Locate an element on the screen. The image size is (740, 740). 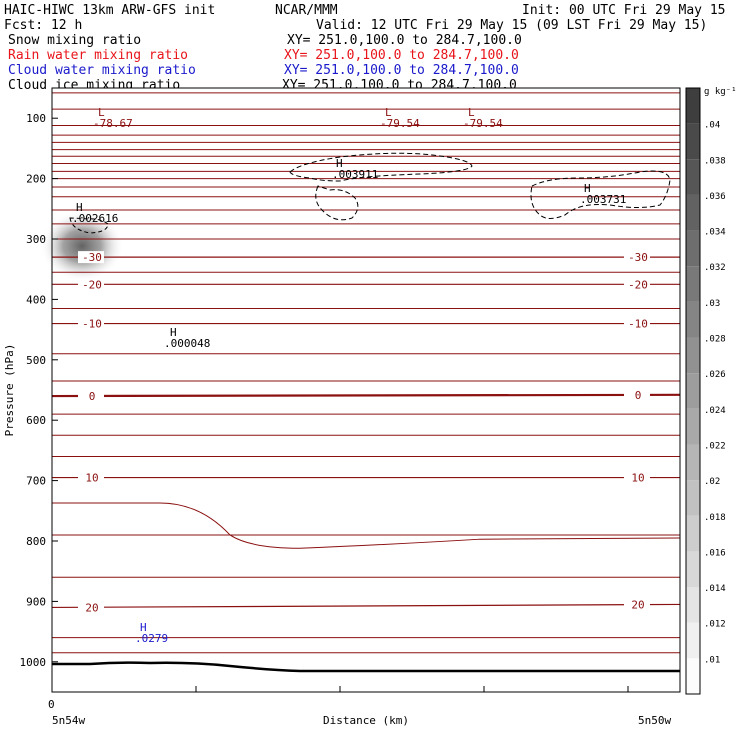
colorbar-level: .032 is located at coordinates (715, 268).